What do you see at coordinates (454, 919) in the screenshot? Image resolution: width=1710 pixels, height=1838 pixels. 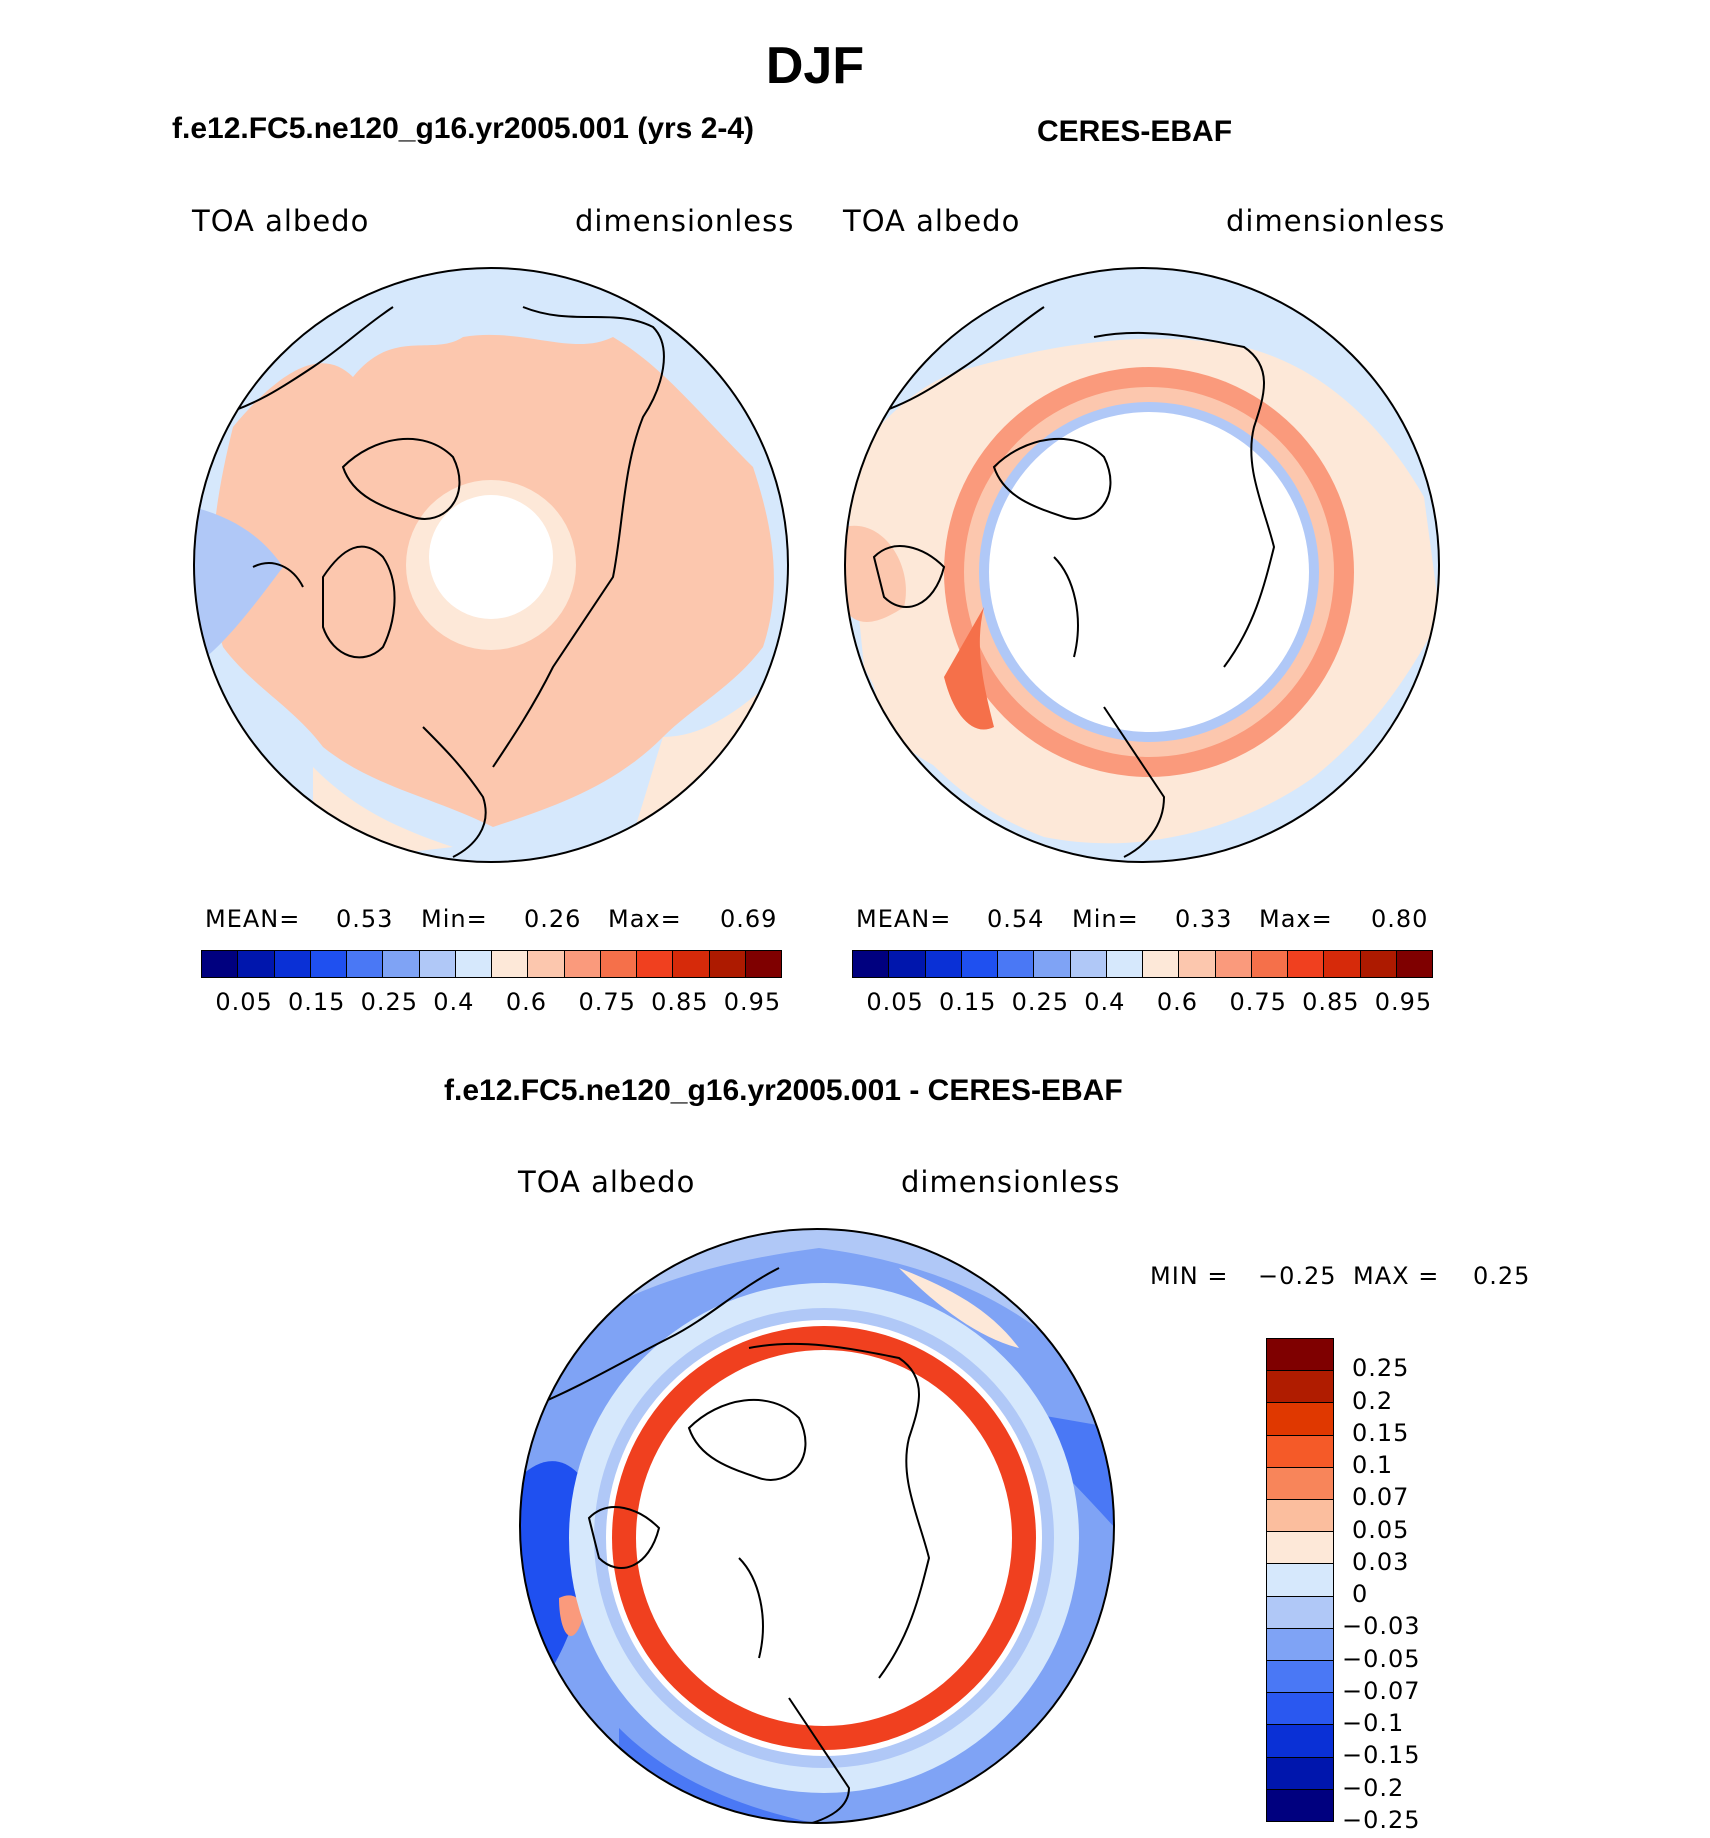 I see `panel-1-min-label: Min=` at bounding box center [454, 919].